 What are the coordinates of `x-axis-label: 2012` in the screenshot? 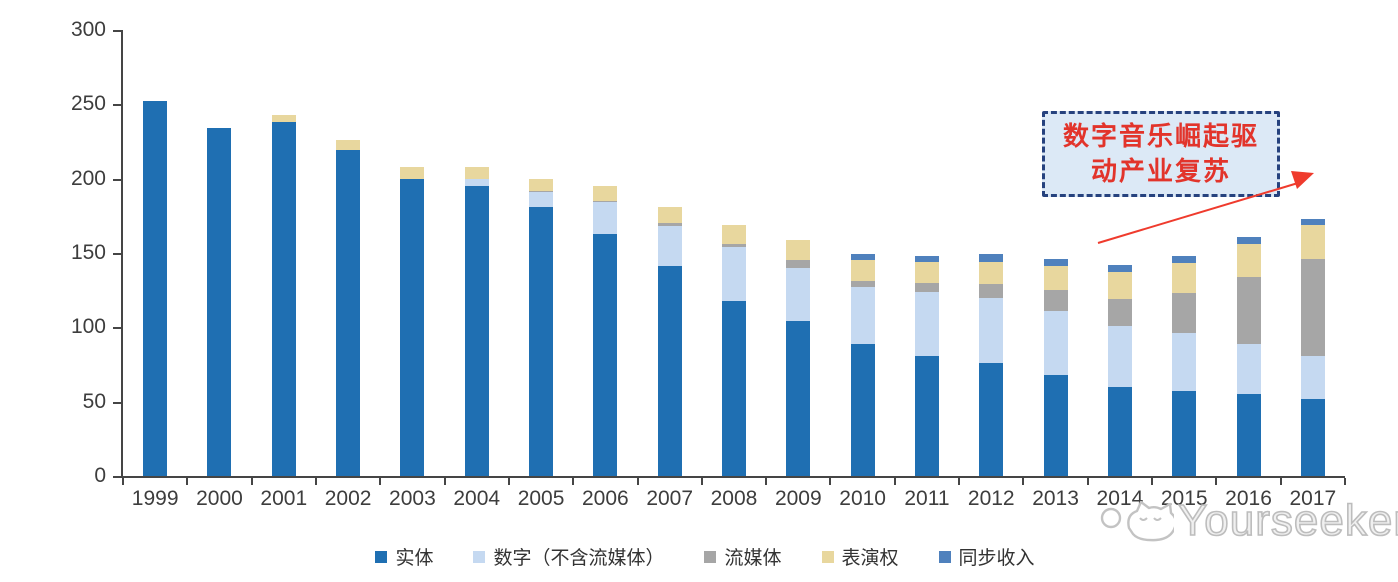 It's located at (991, 498).